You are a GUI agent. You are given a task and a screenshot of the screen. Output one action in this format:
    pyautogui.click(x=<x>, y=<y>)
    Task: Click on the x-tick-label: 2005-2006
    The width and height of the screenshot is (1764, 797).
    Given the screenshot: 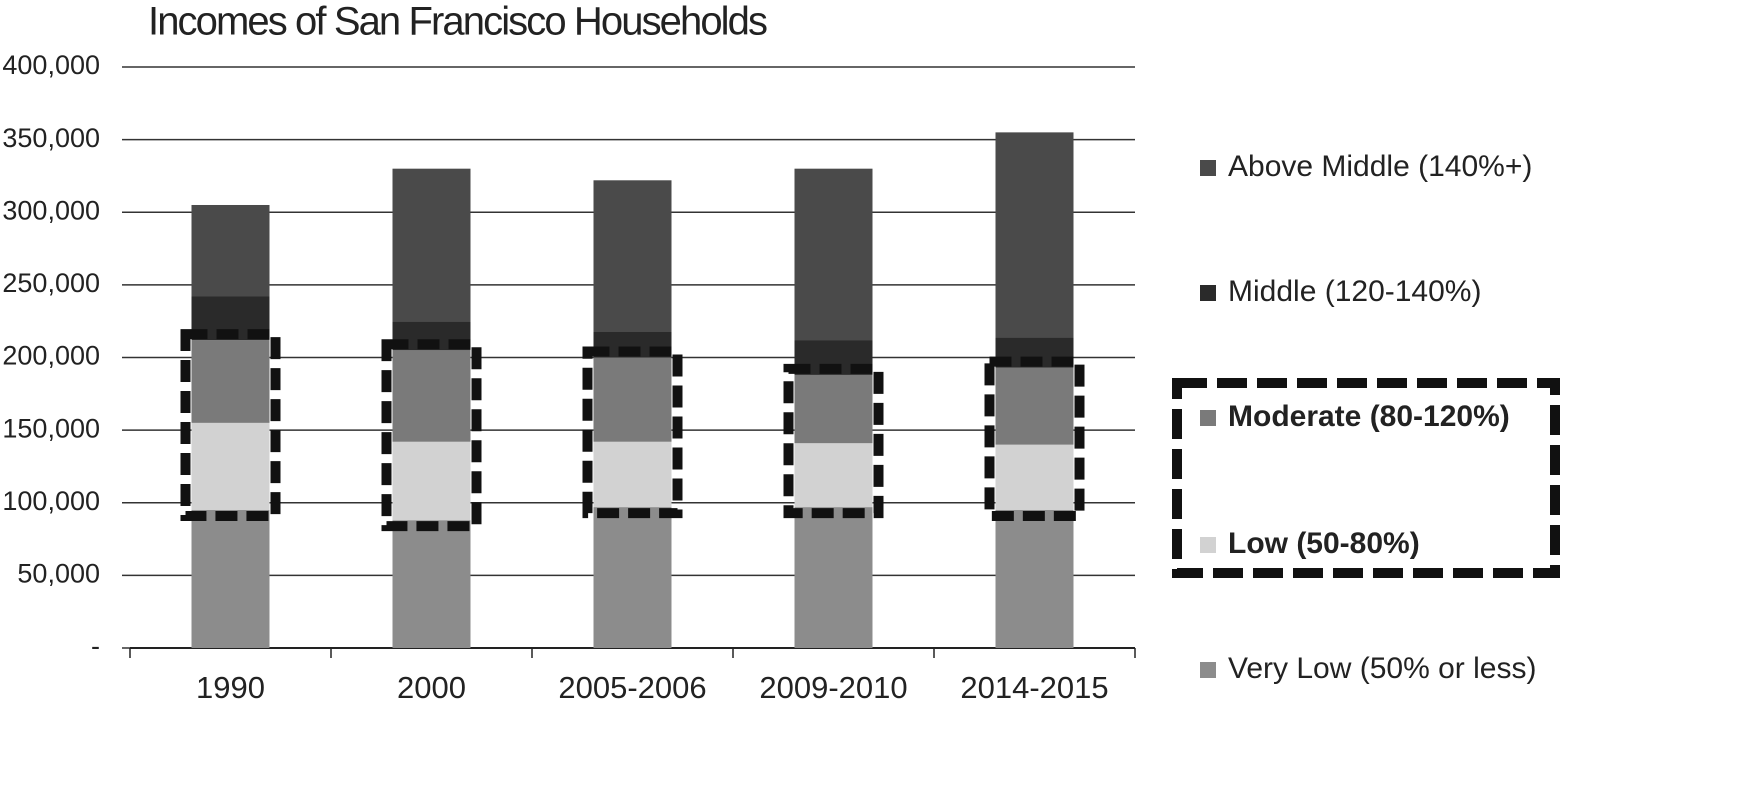 What is the action you would take?
    pyautogui.click(x=632, y=687)
    